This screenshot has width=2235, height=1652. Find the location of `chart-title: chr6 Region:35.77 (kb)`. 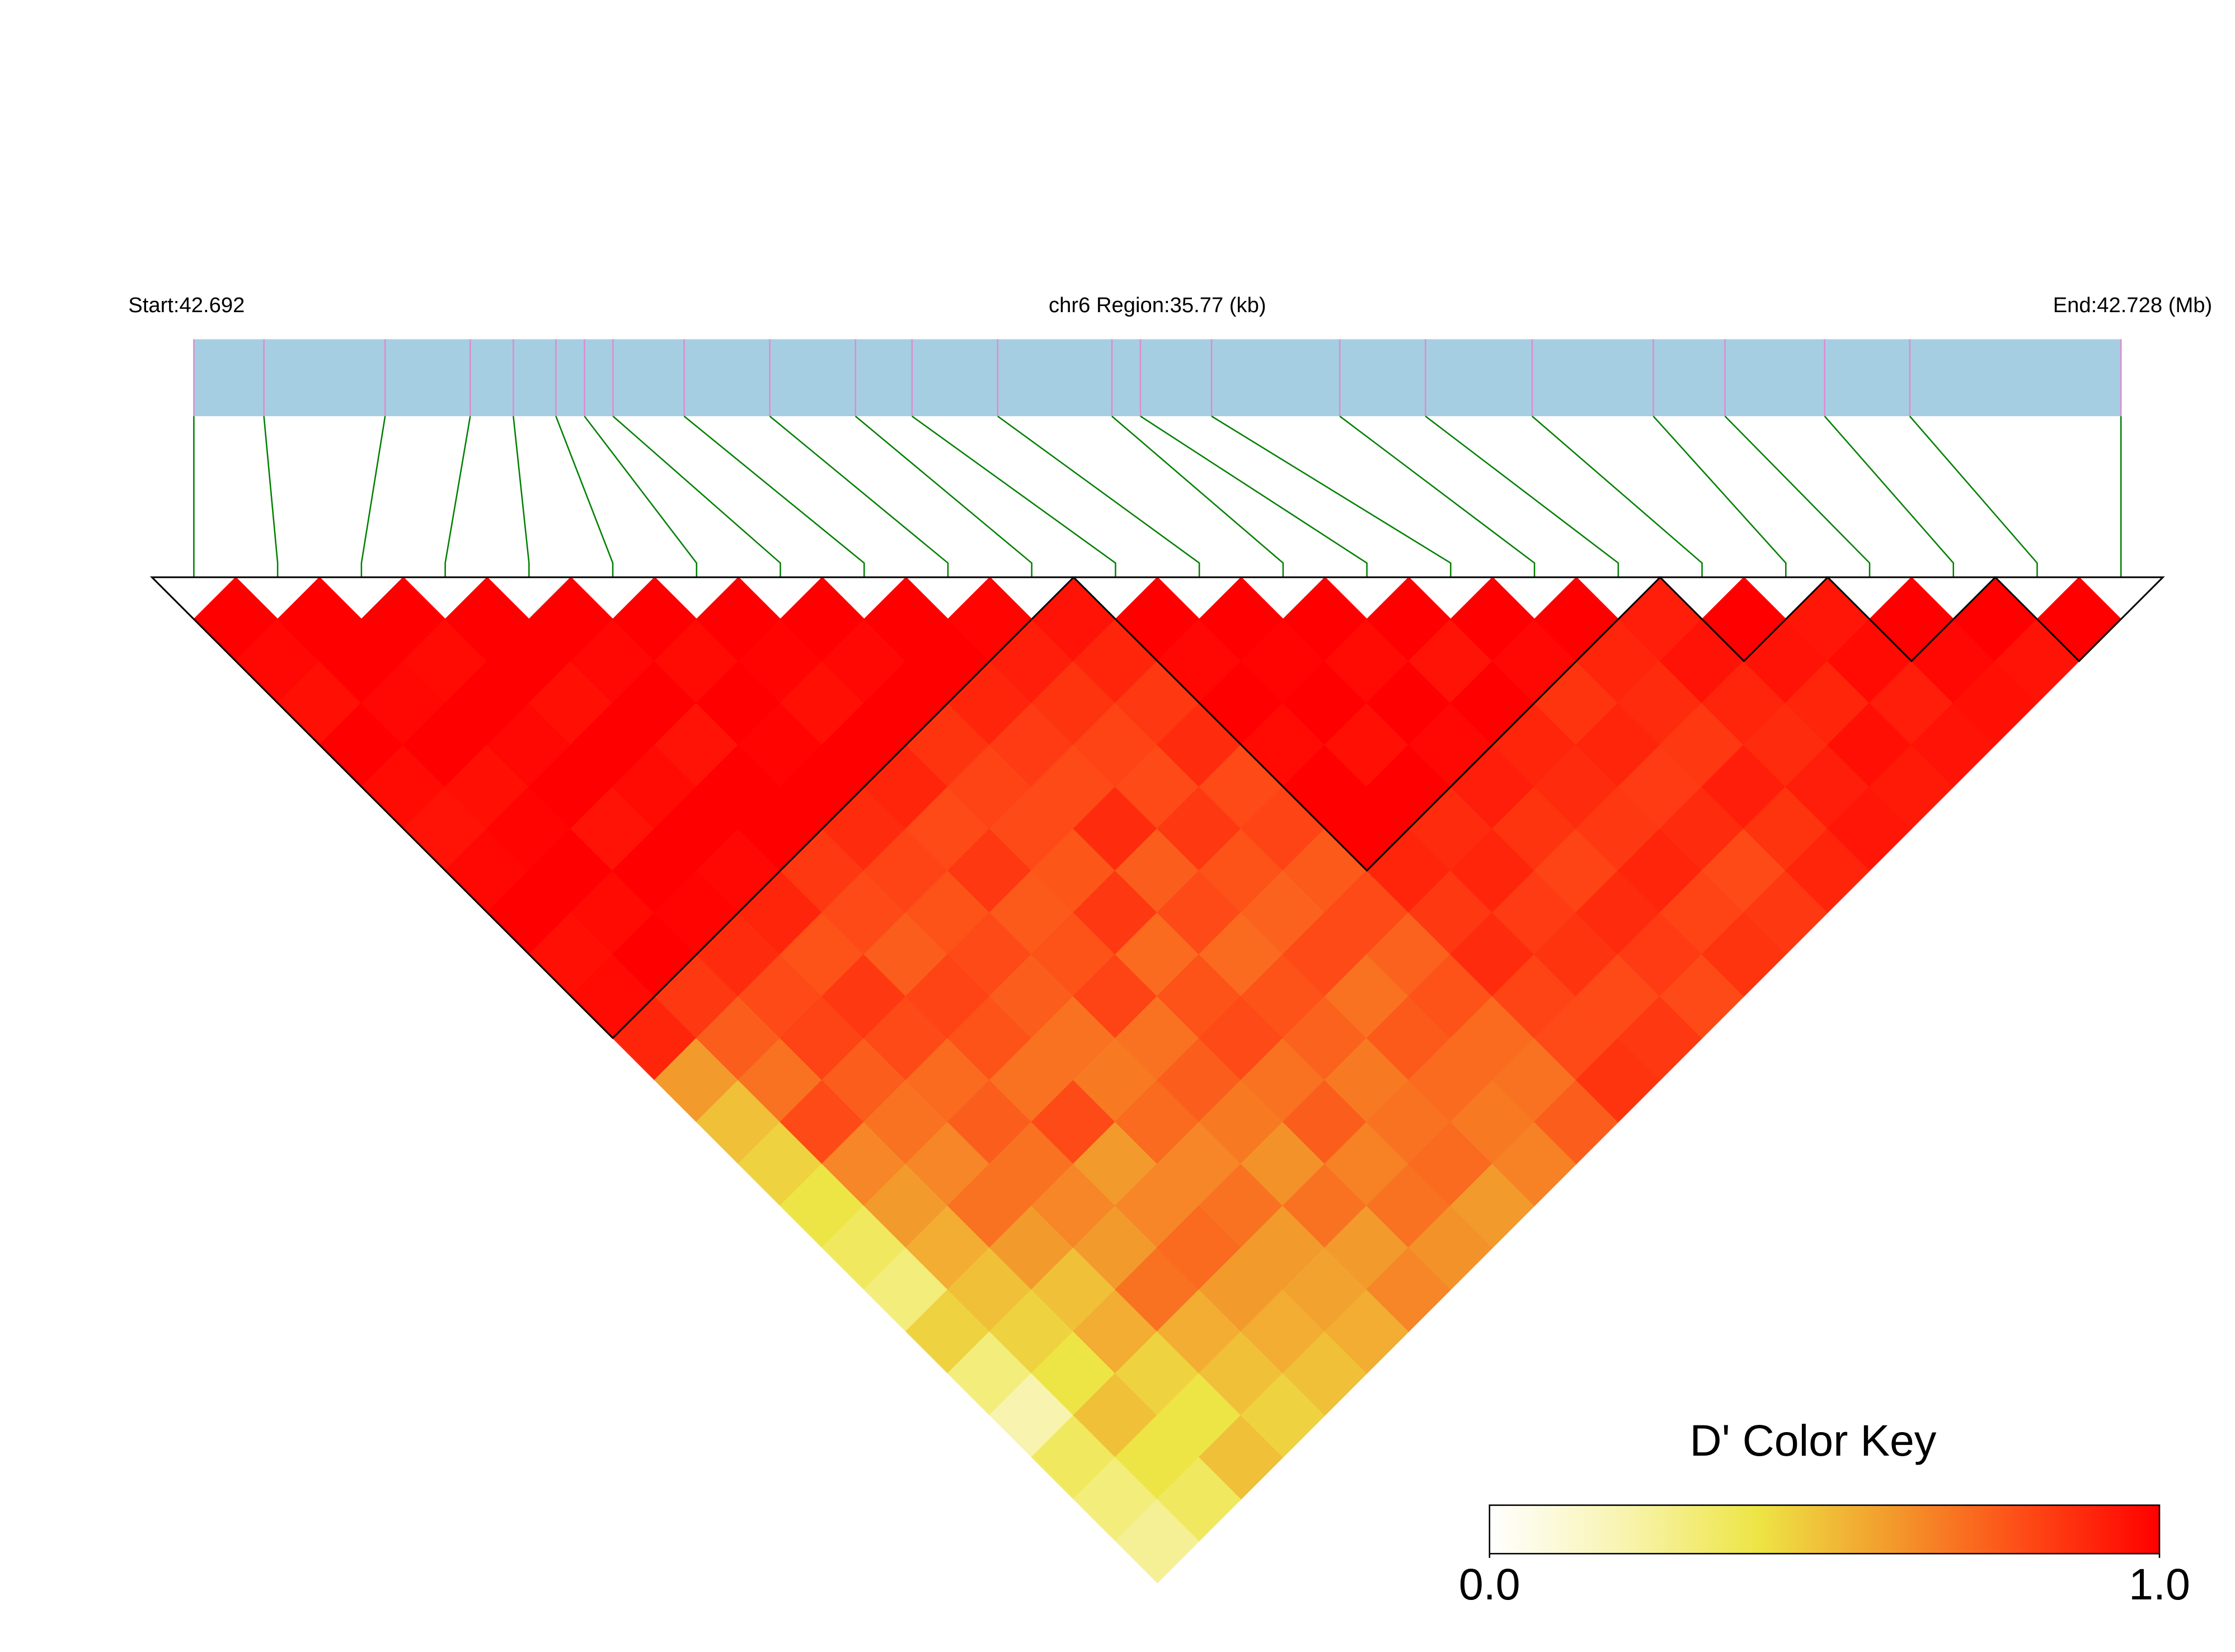

chart-title: chr6 Region:35.77 (kb) is located at coordinates (1157, 305).